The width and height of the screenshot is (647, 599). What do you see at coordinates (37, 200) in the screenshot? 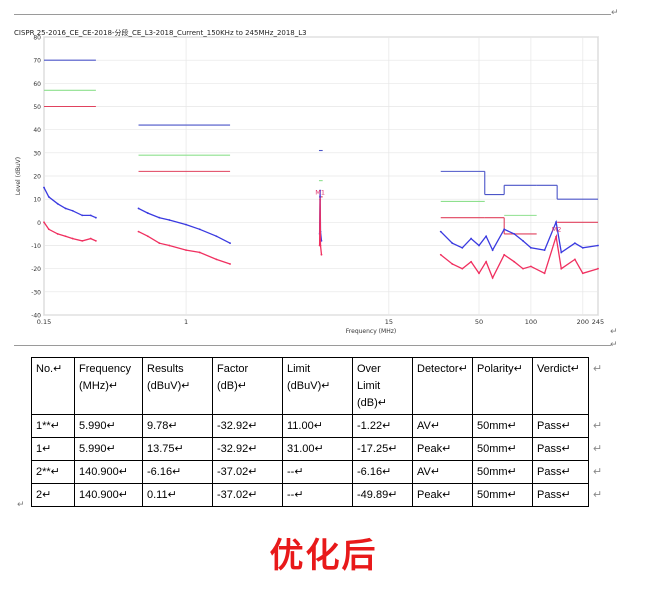
I see `y-tick-label: 10` at bounding box center [37, 200].